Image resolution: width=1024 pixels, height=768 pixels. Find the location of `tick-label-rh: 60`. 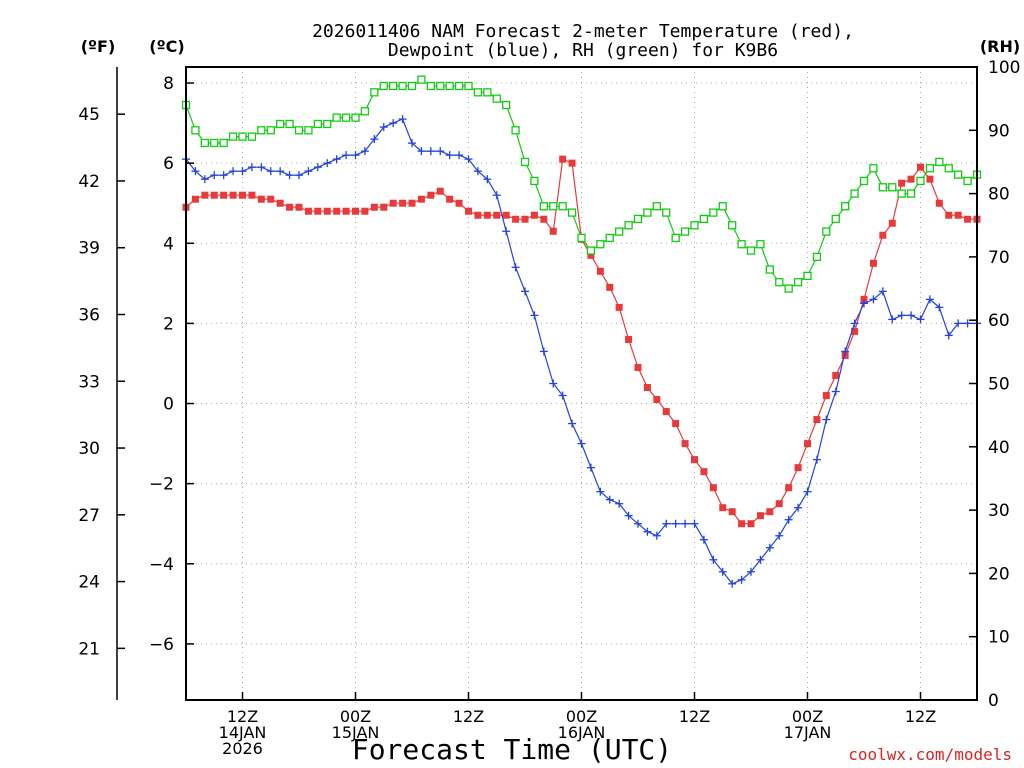

tick-label-rh: 60 is located at coordinates (999, 321).